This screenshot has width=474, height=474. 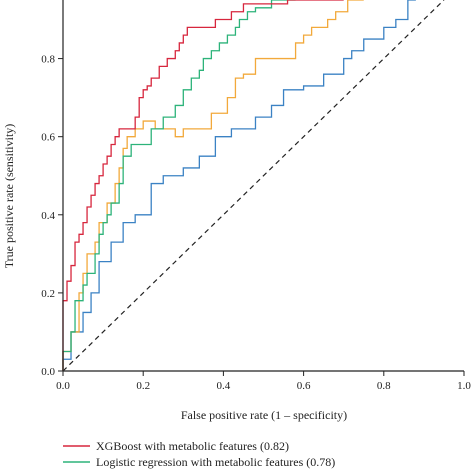 What do you see at coordinates (9, 196) in the screenshot?
I see `y-axis-title: True positive rate (sensitivity)` at bounding box center [9, 196].